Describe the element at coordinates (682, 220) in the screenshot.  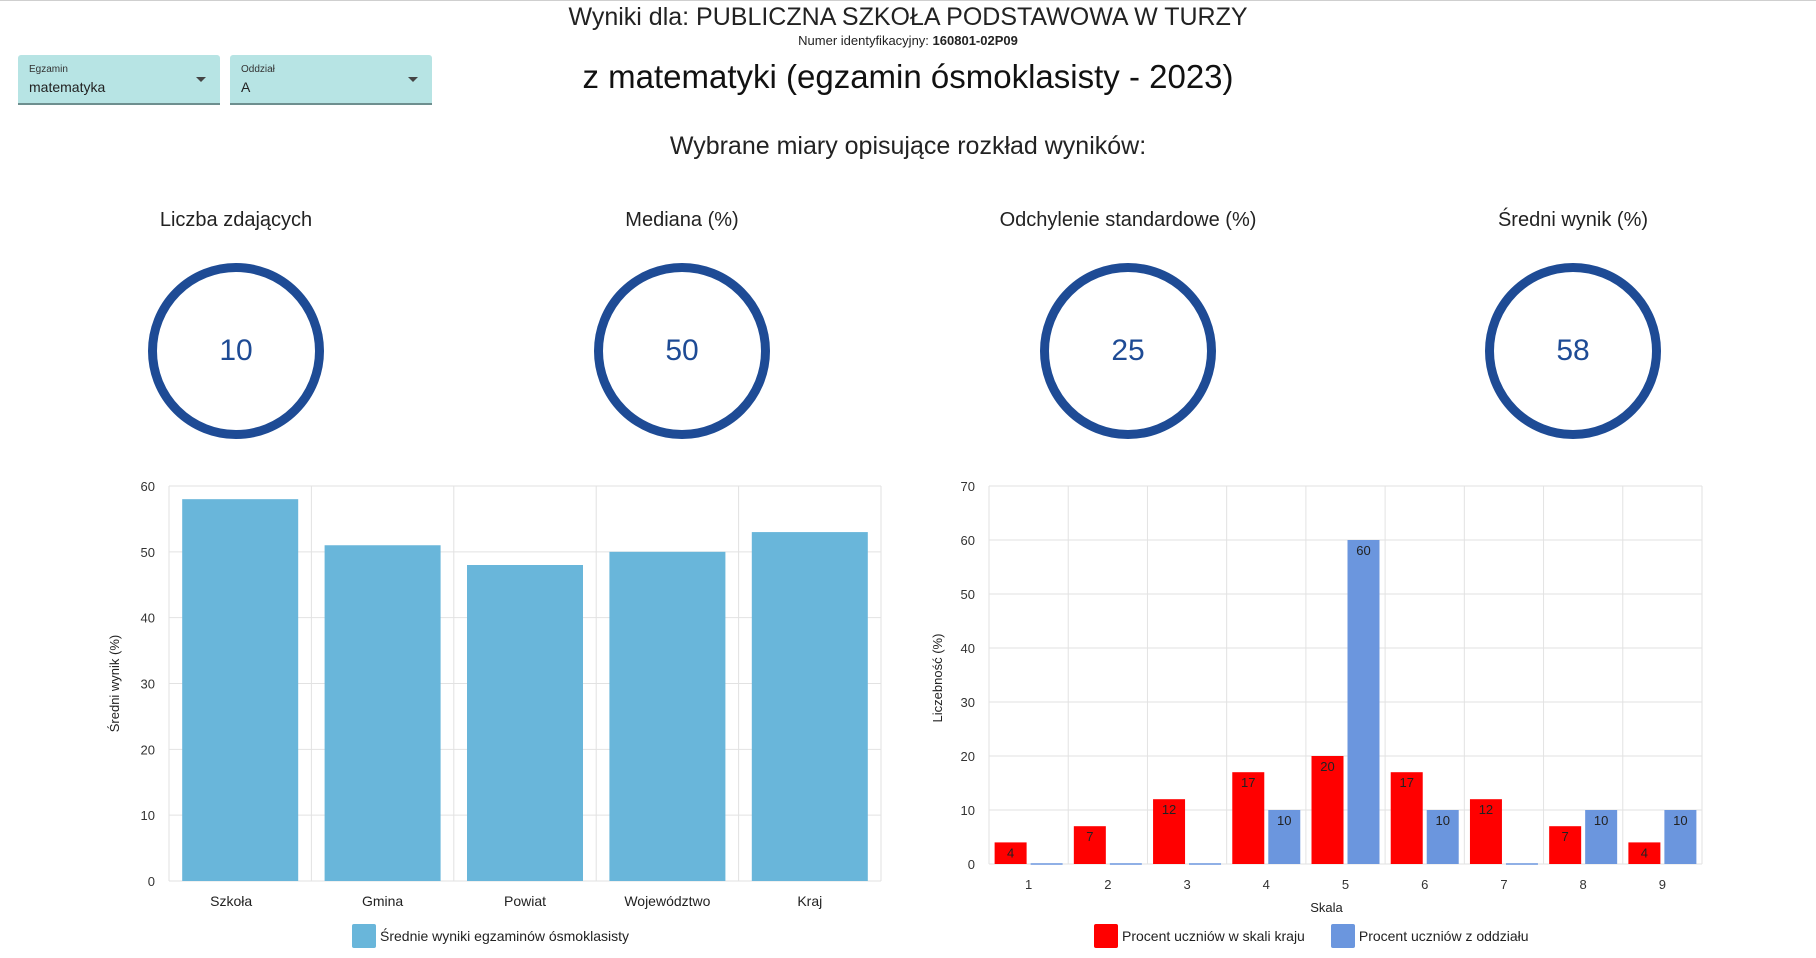
I see `stat-label: Mediana (%)` at that location.